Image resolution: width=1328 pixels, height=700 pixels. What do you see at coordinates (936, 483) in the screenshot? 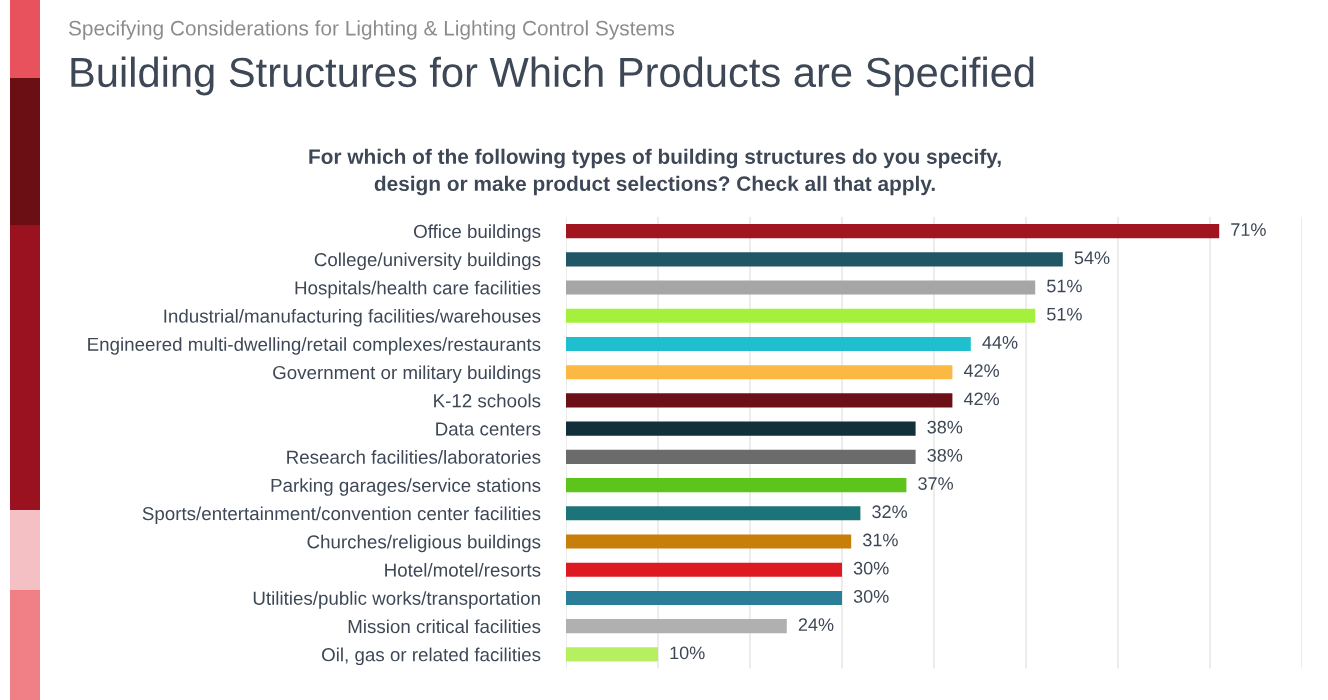
I see `data-label: 37%` at bounding box center [936, 483].